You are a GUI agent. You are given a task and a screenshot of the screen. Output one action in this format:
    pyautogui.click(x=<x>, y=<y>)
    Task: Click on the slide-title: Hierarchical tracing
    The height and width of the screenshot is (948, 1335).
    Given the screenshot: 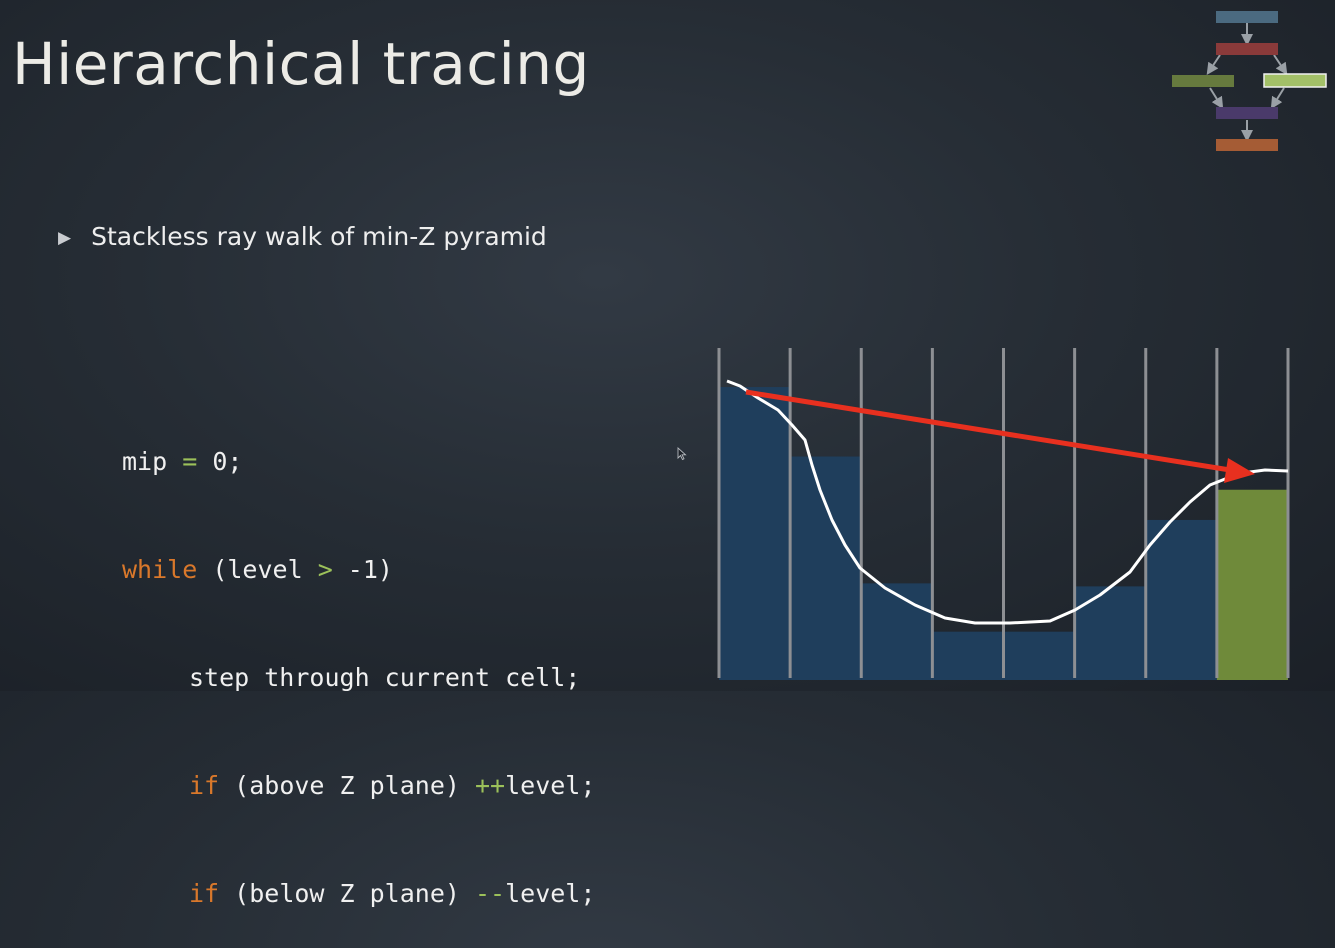 What is the action you would take?
    pyautogui.click(x=301, y=64)
    